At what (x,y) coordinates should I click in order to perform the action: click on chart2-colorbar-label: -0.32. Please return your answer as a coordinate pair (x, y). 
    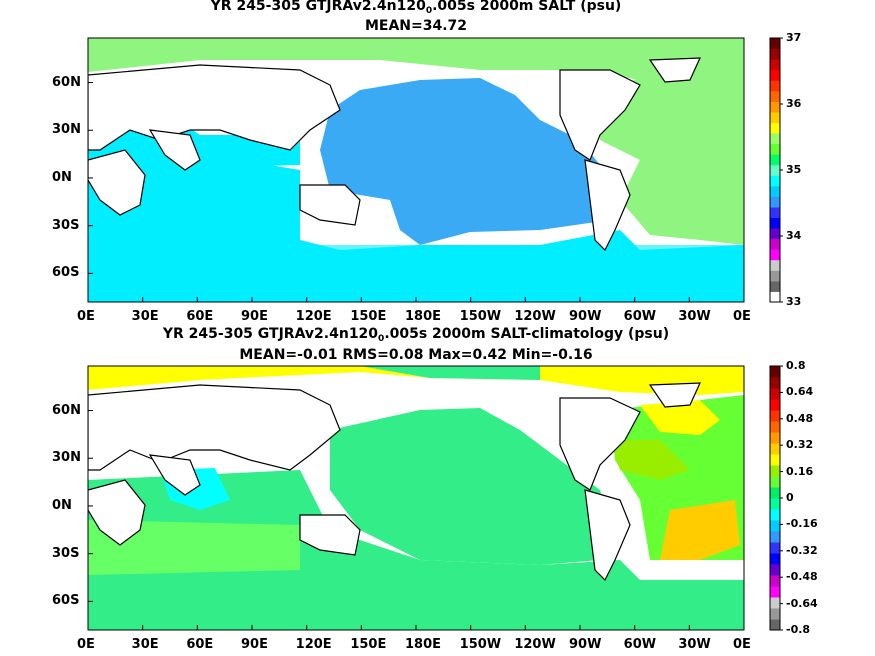
    Looking at the image, I should click on (802, 550).